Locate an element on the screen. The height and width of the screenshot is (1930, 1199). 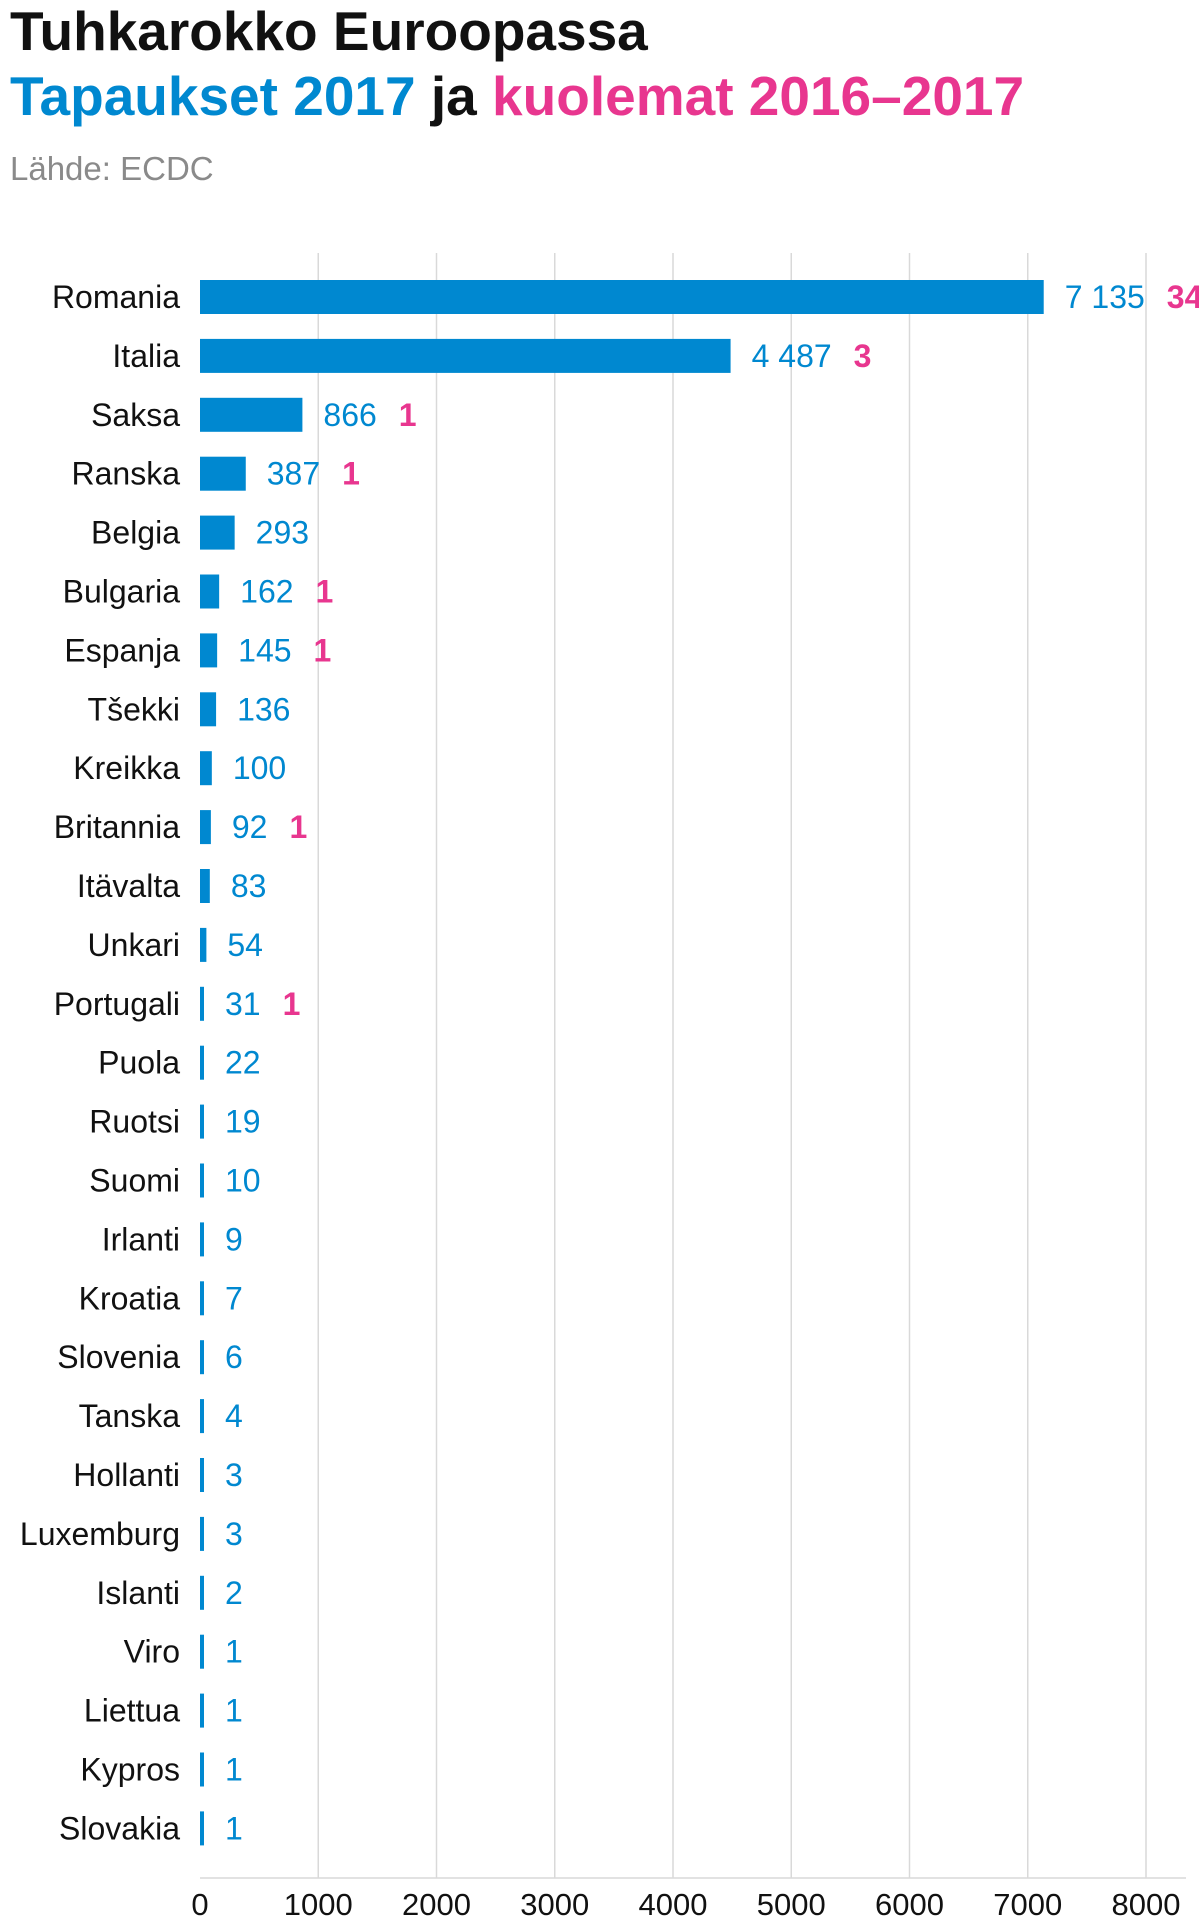
x-axis: 0 1000 2000 3000 4000 5000 6000 7000 8000 is located at coordinates (688, 1899).